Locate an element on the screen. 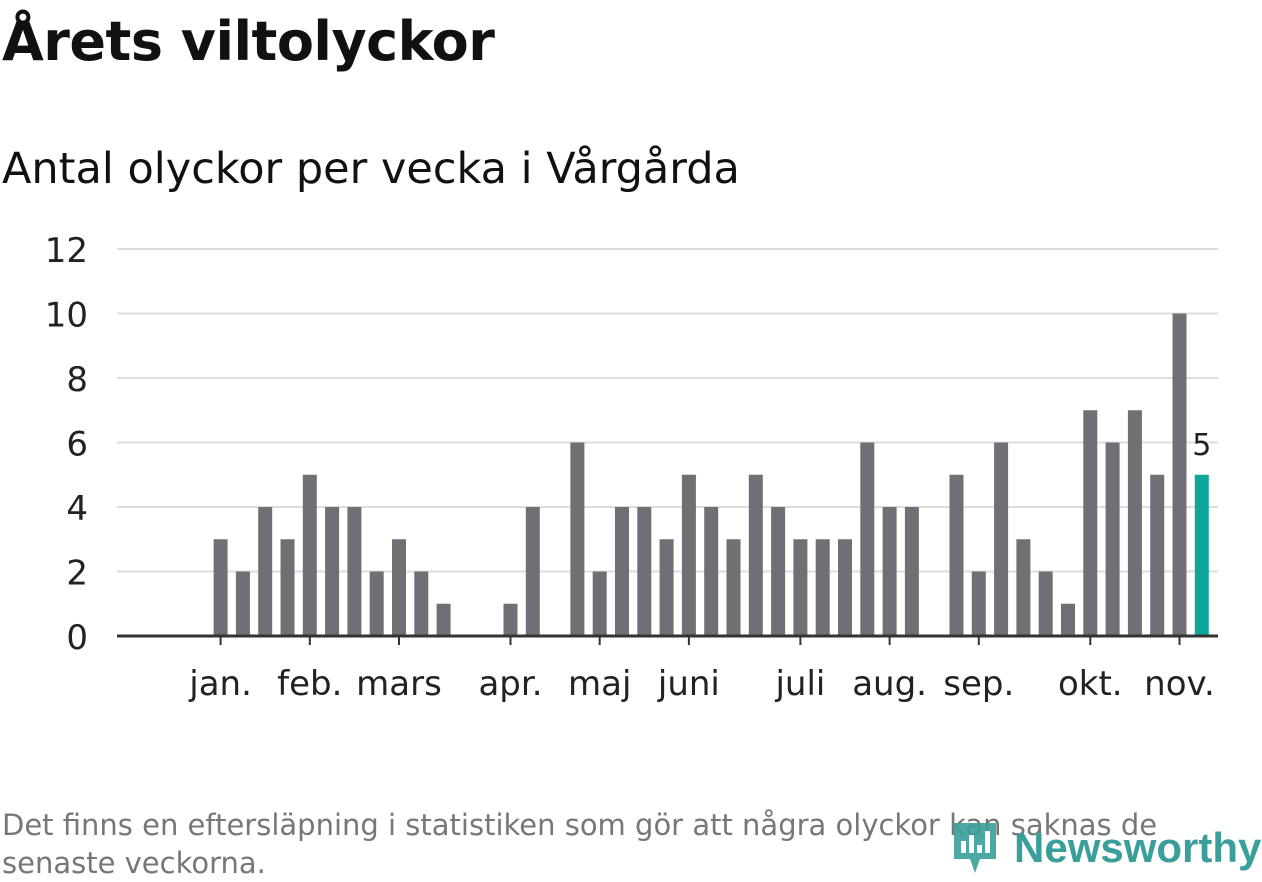 This screenshot has width=1262, height=882. x-tick-label: okt. is located at coordinates (1090, 684).